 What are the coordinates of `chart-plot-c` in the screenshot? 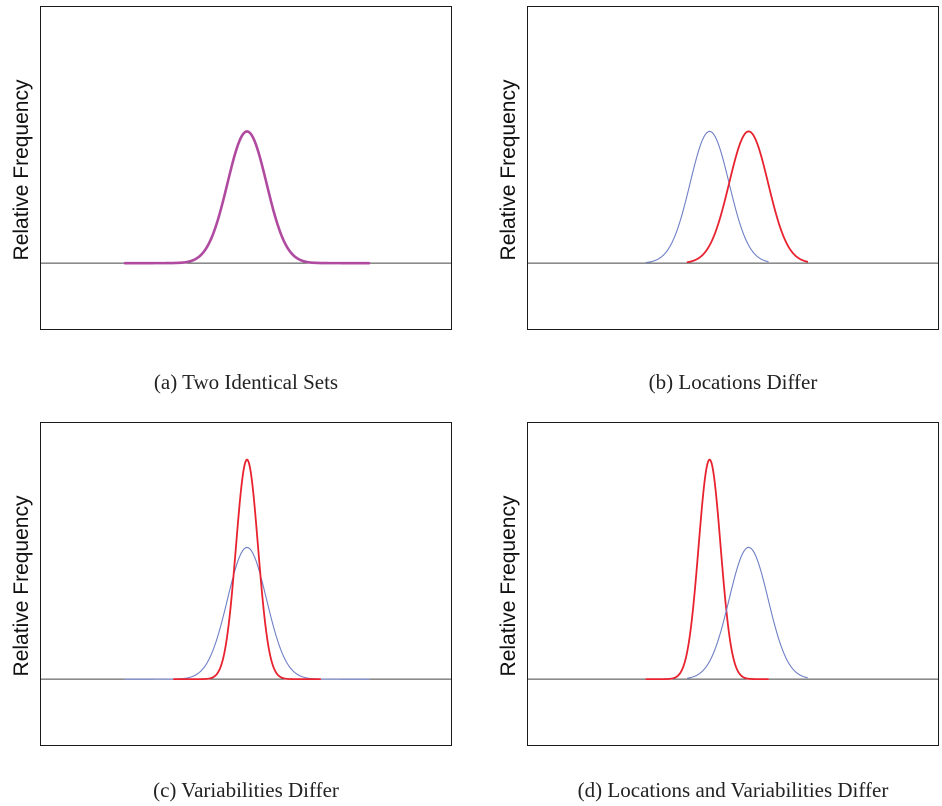 It's located at (246, 569).